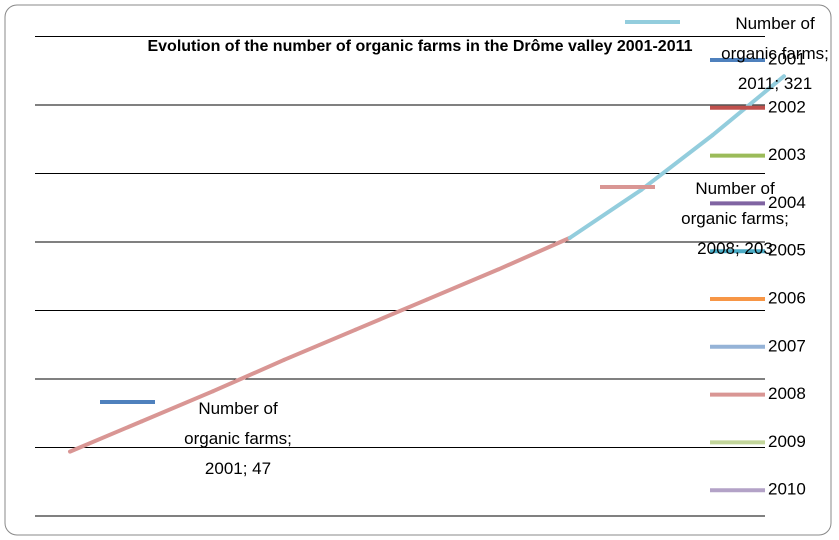 The height and width of the screenshot is (540, 839). I want to click on data-label: Number of organic farms; 2011; 321, so click(775, 53).